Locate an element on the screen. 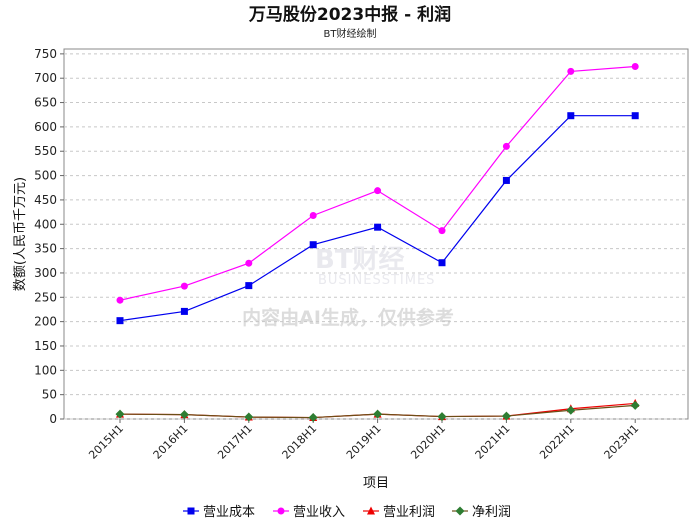 The height and width of the screenshot is (524, 700). legend-label: 营业收入 is located at coordinates (319, 512).